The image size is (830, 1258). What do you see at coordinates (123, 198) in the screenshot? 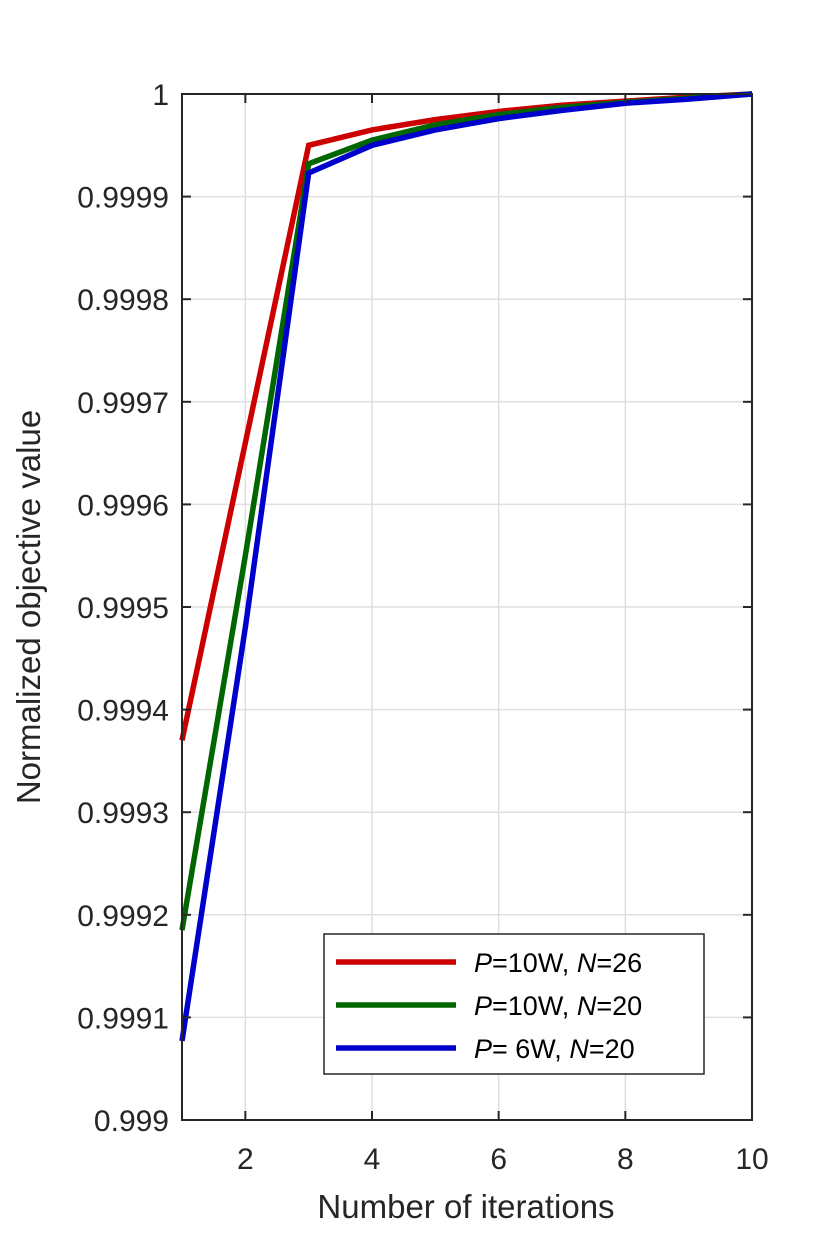
I see `y-tick-label: 0.9999` at bounding box center [123, 198].